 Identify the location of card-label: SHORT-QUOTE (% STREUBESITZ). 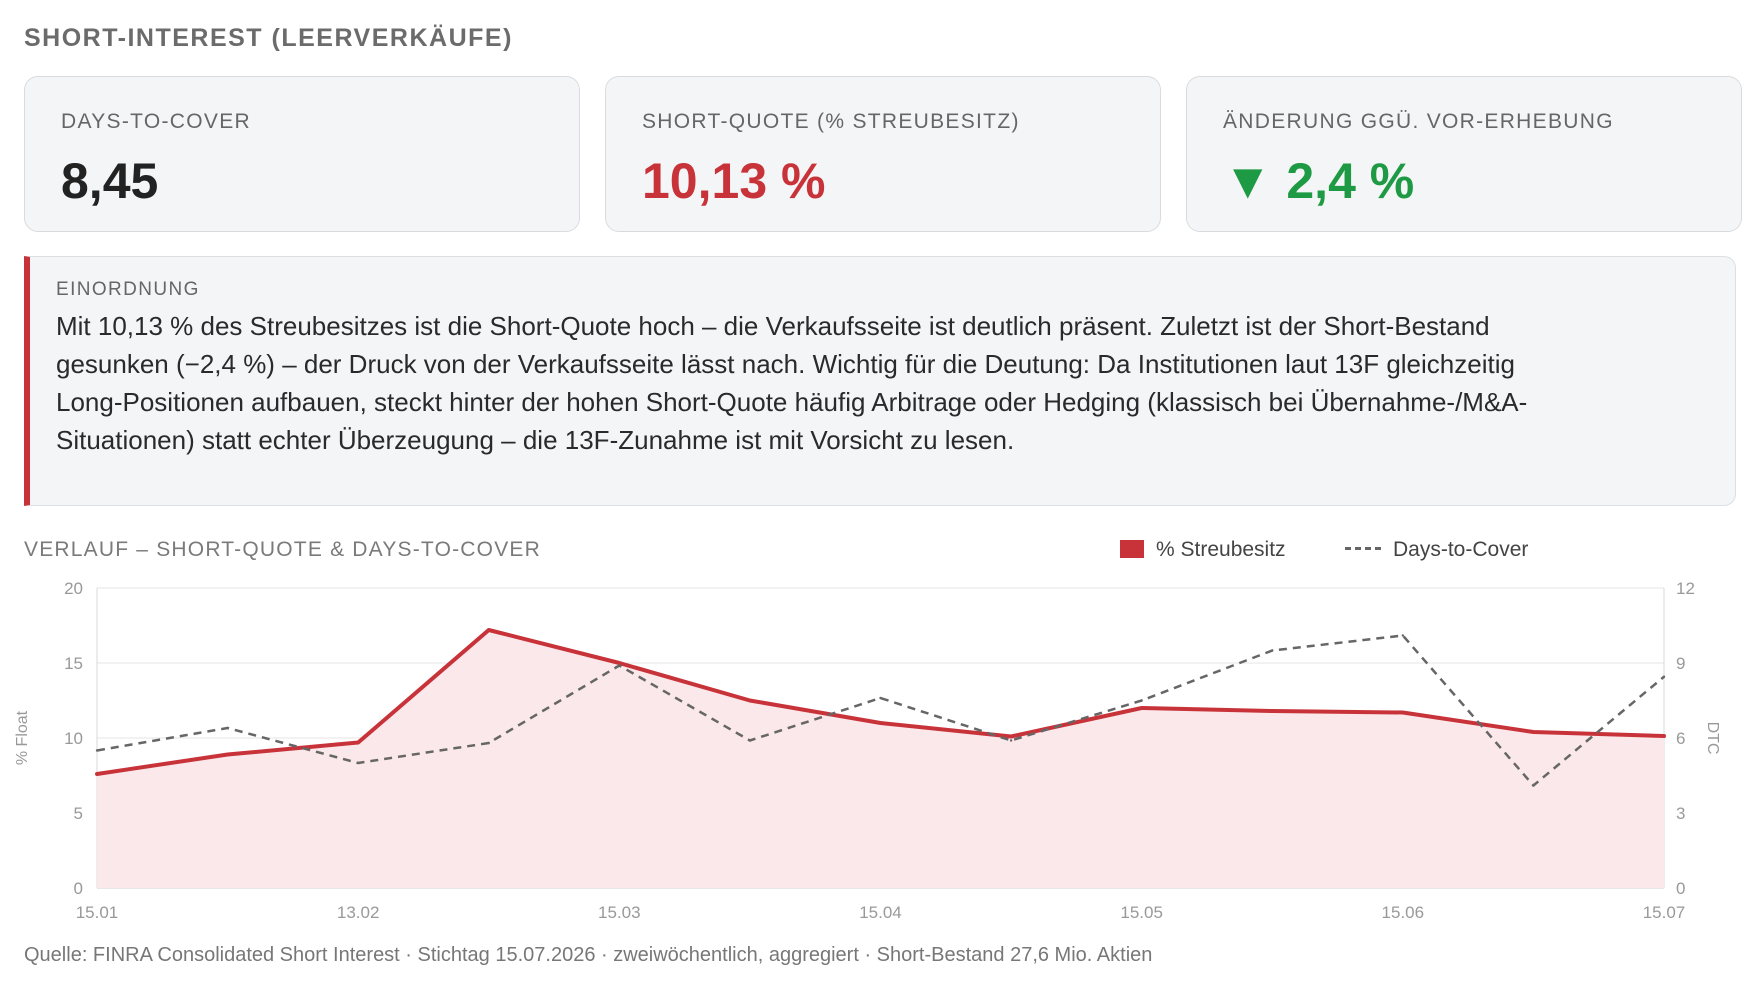
(831, 121).